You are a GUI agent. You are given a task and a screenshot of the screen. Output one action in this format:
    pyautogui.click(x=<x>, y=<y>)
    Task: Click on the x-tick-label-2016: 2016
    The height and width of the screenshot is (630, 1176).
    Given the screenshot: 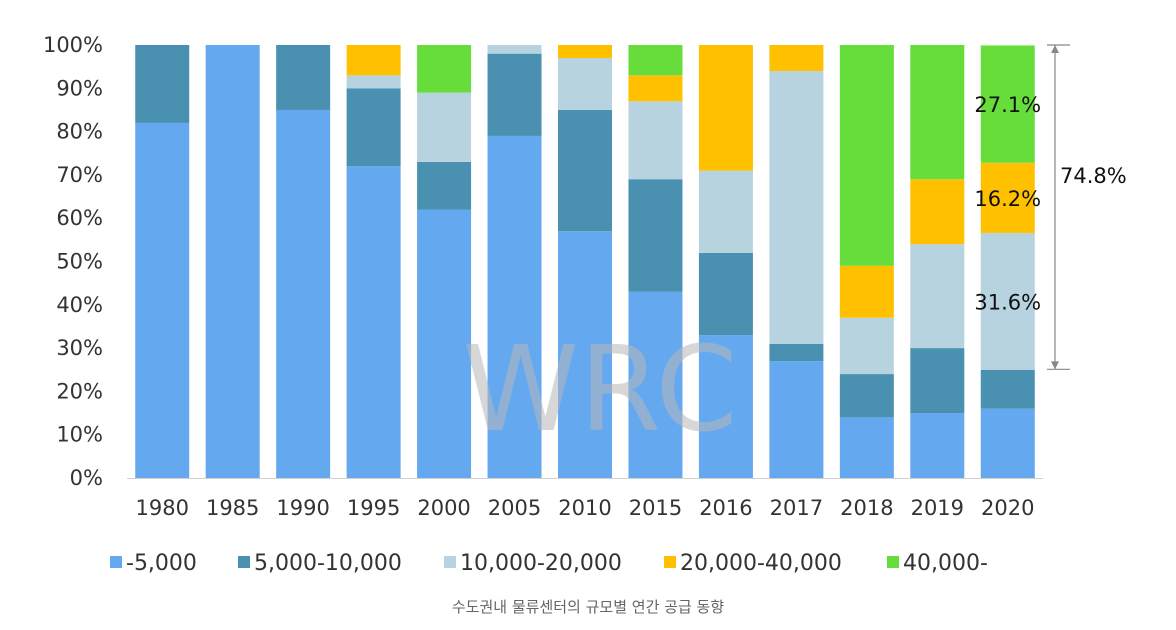 What is the action you would take?
    pyautogui.click(x=725, y=508)
    